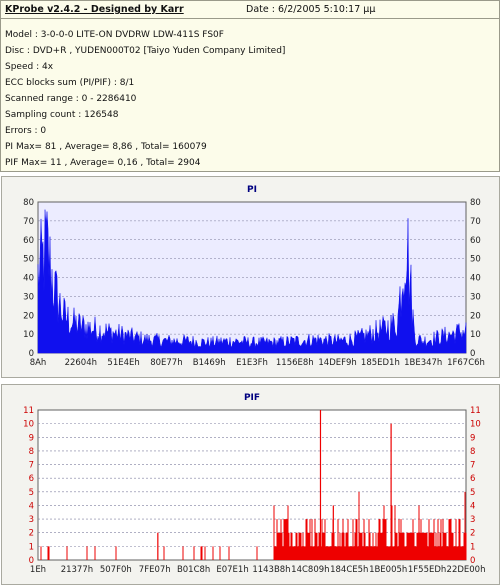 This screenshot has height=587, width=500. Describe the element at coordinates (193, 570) in the screenshot. I see `pif-xtick-label: B01C8h` at that location.